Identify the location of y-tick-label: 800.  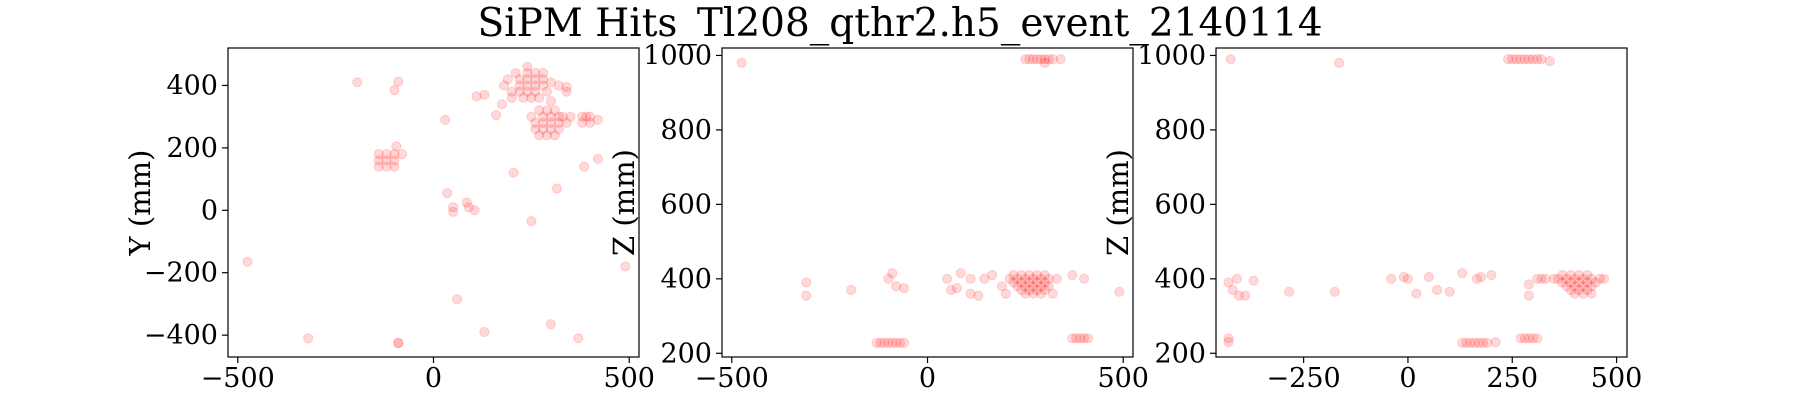
(1180, 130).